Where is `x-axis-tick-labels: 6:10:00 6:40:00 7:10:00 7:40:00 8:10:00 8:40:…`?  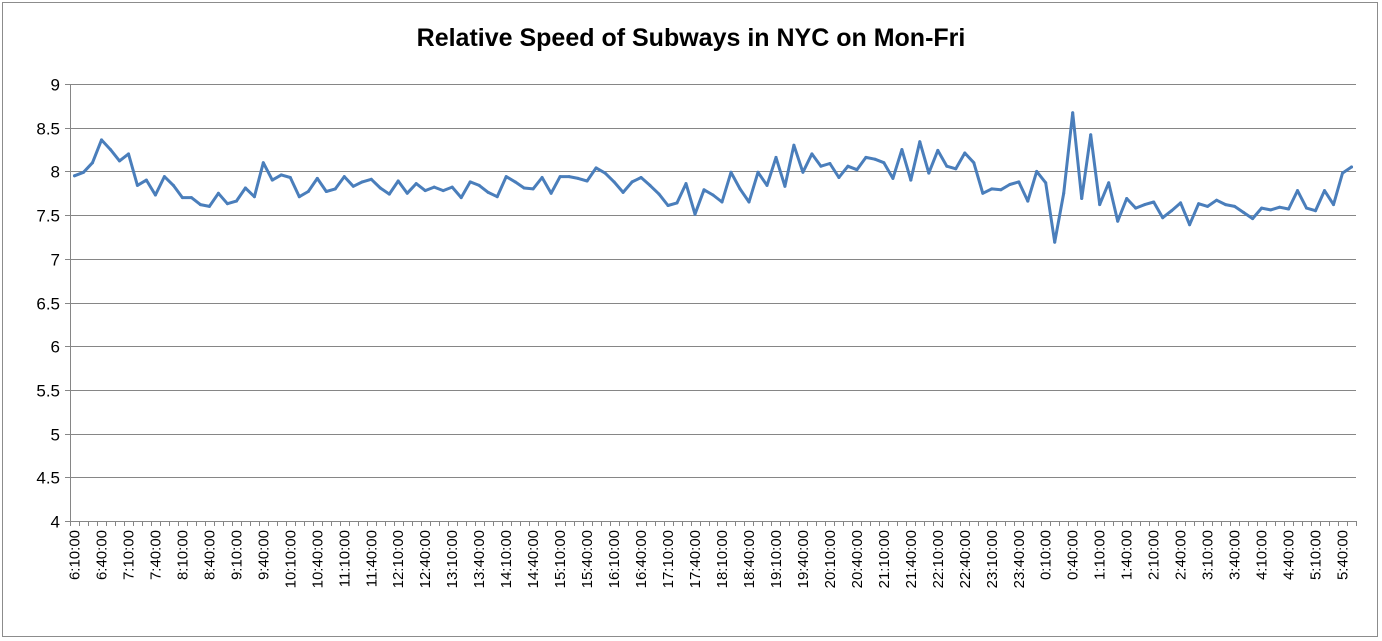
x-axis-tick-labels: 6:10:00 6:40:00 7:10:00 7:40:00 8:10:00 8:40:… is located at coordinates (709, 559).